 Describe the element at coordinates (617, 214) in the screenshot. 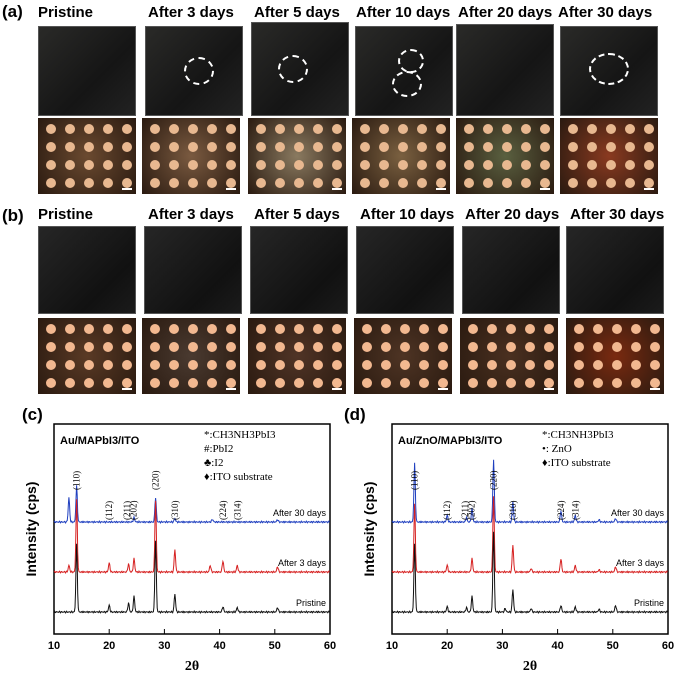

I see `row-b-label-5: After 30 days` at that location.